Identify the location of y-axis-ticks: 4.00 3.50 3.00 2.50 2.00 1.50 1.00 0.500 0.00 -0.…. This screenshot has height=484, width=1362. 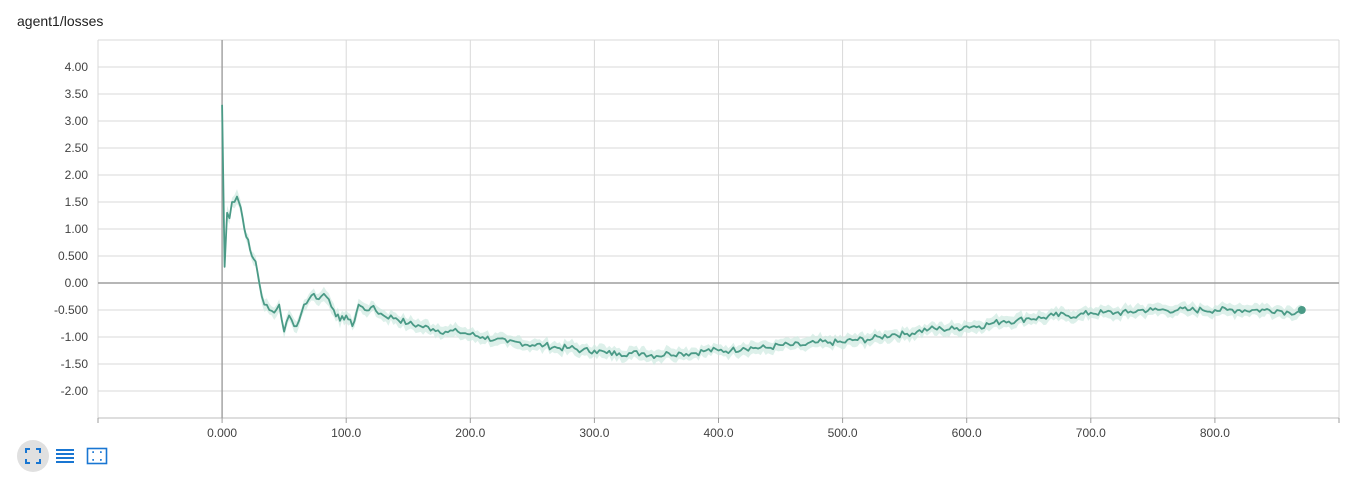
(71, 229).